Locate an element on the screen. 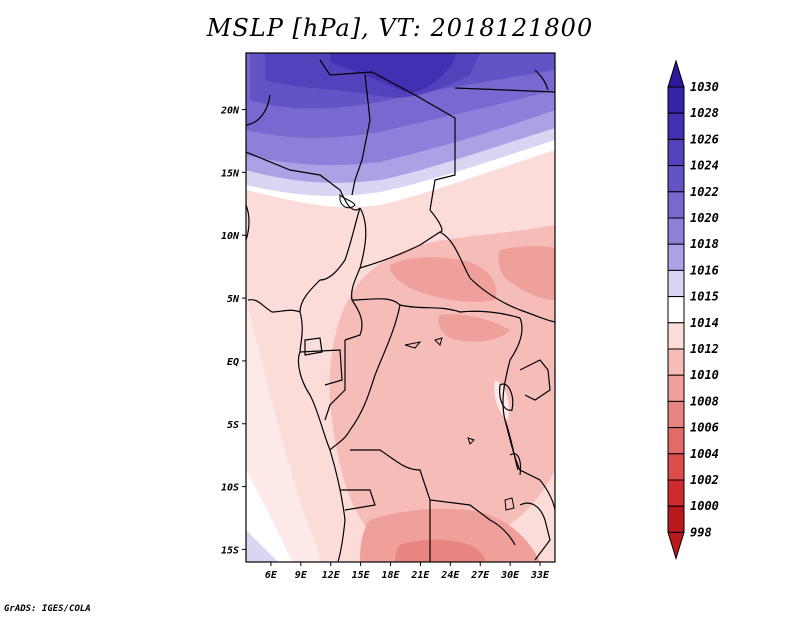 The height and width of the screenshot is (618, 800). colorbar-label: 1018 is located at coordinates (704, 244).